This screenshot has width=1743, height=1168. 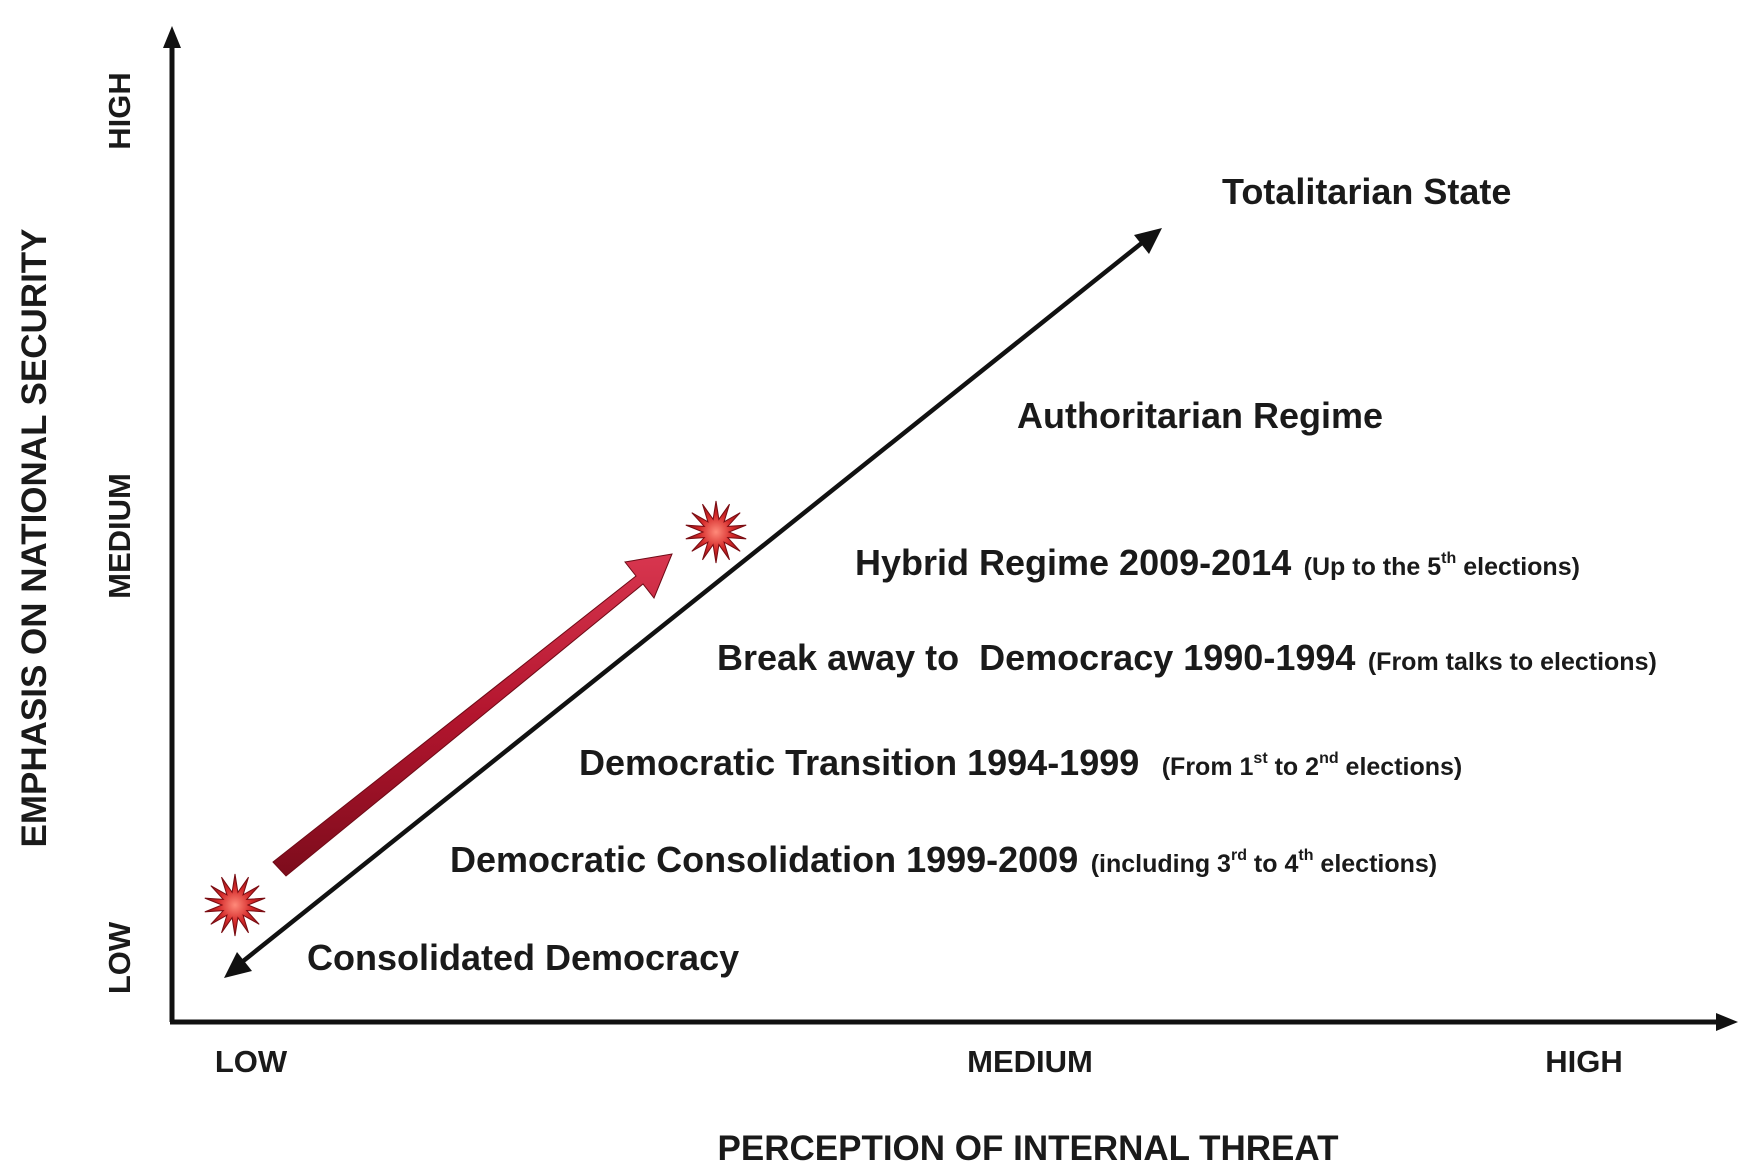 I want to click on continuum-arrowhead-top, so click(x=1148, y=241).